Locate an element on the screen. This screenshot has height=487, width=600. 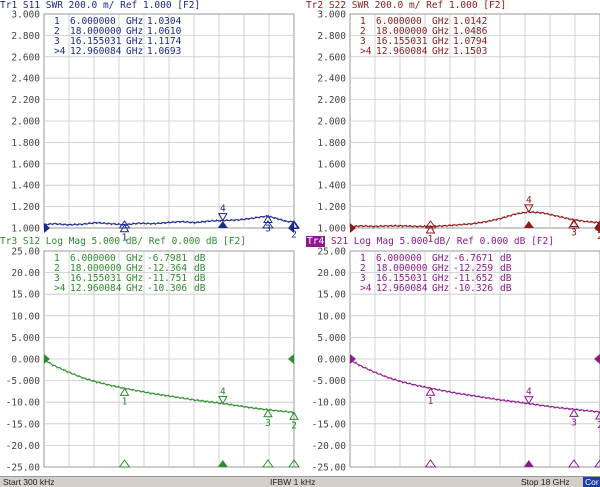
marker-2-icon is located at coordinates (294, 415).